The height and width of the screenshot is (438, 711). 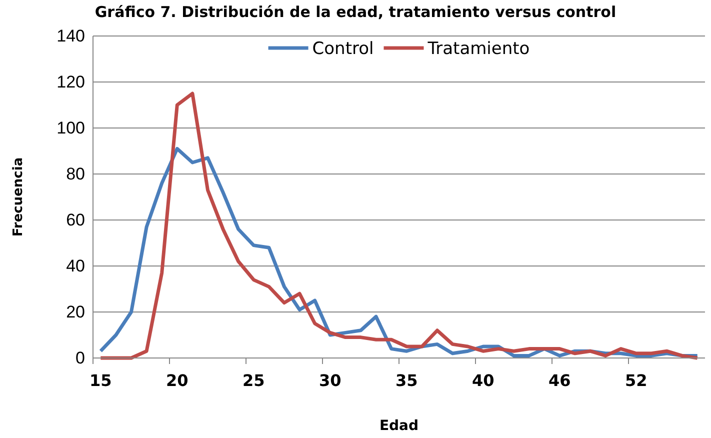 I want to click on x-tick-label: 20, so click(x=177, y=380).